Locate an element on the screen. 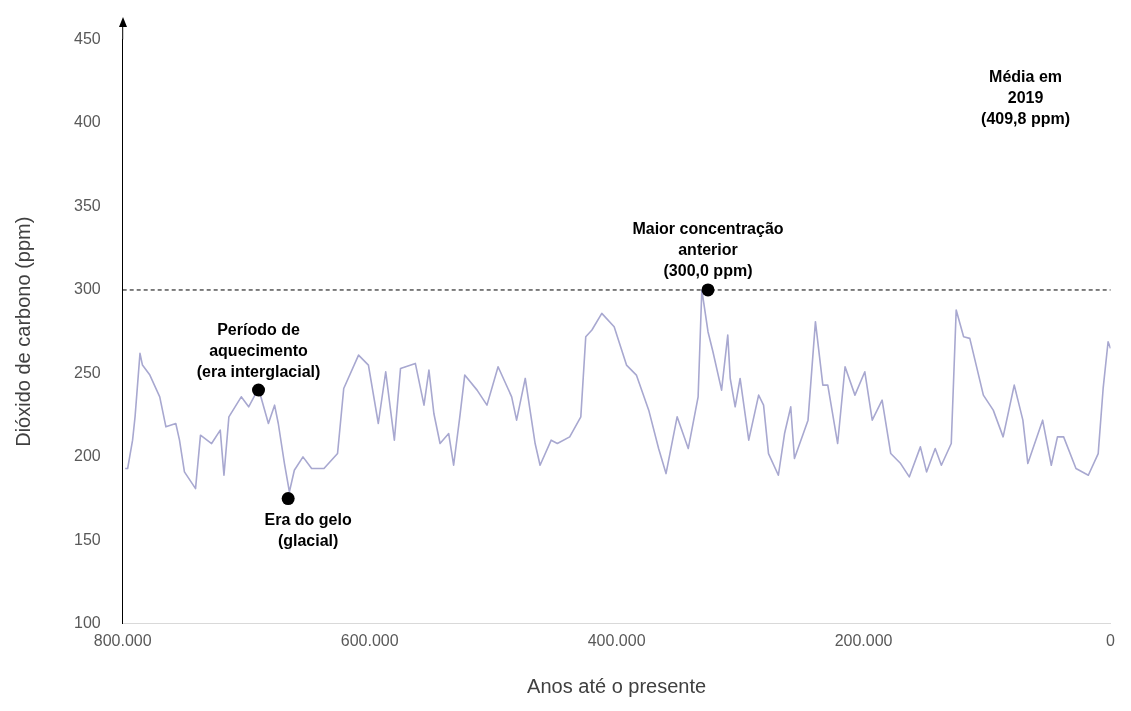  annotation: Maior concentração anterior (300,0 ppm) is located at coordinates (708, 250).